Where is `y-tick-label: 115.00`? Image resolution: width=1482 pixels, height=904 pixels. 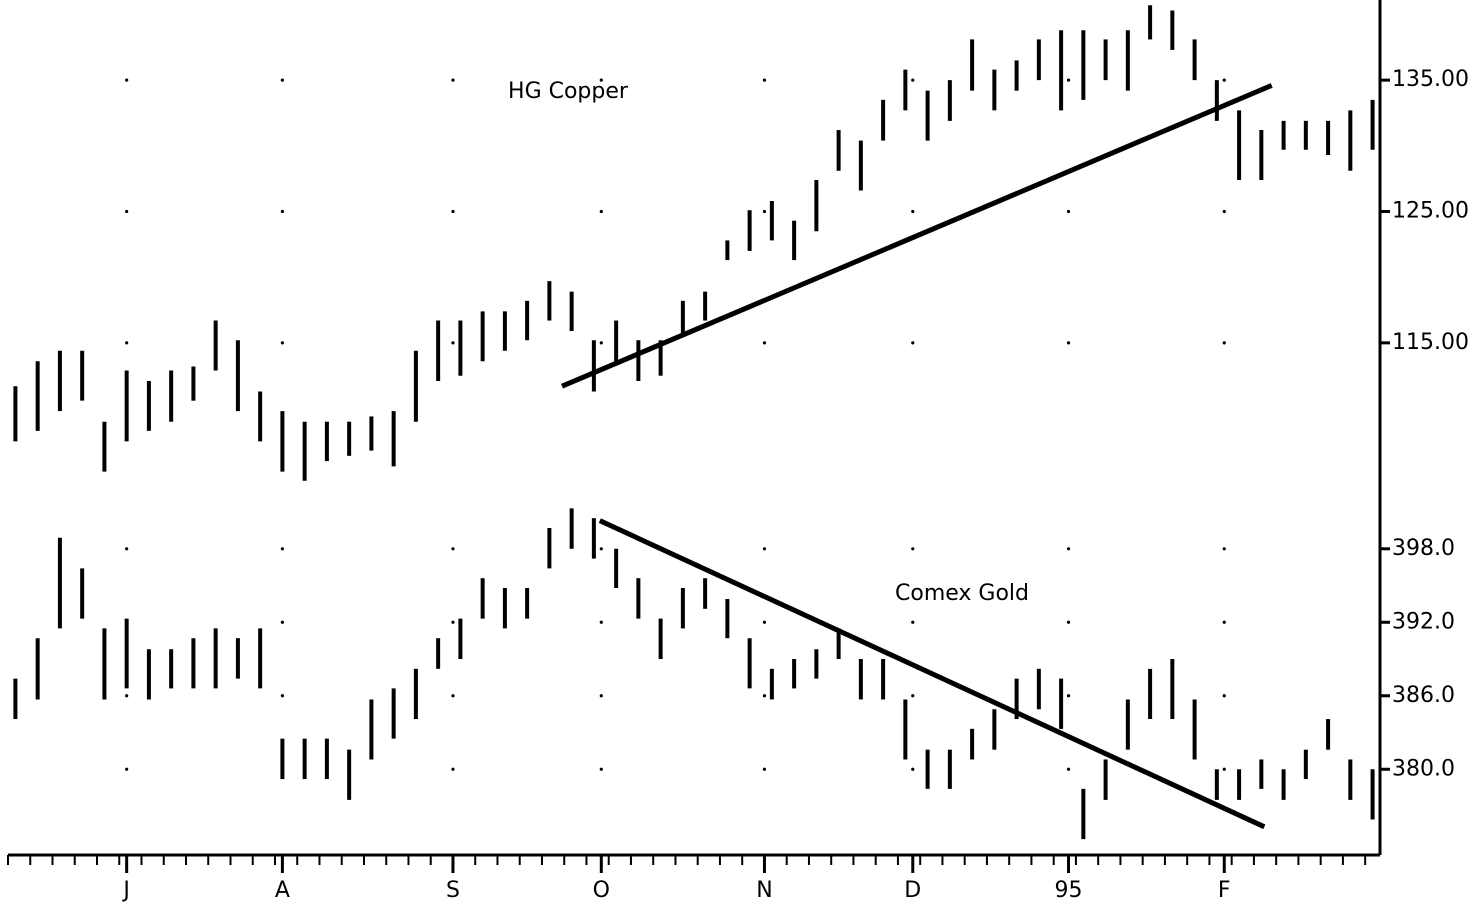 y-tick-label: 115.00 is located at coordinates (1430, 342).